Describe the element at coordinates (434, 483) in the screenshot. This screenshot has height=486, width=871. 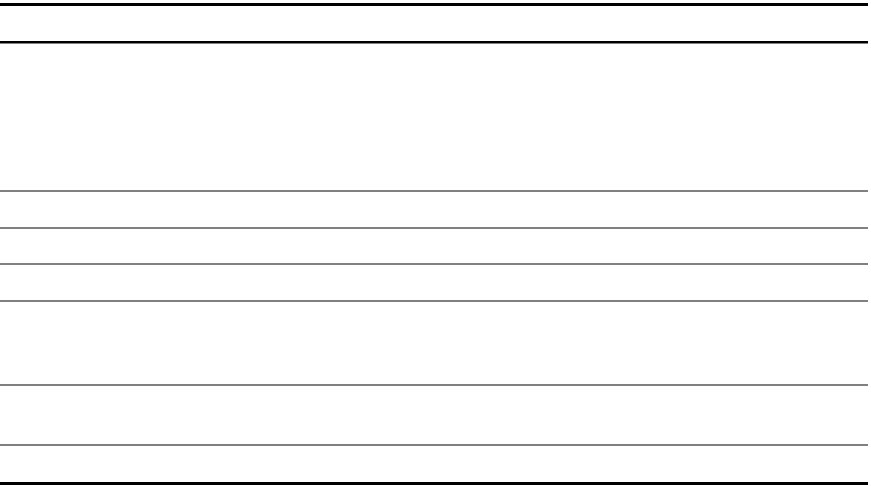
I see `bottom-rule` at that location.